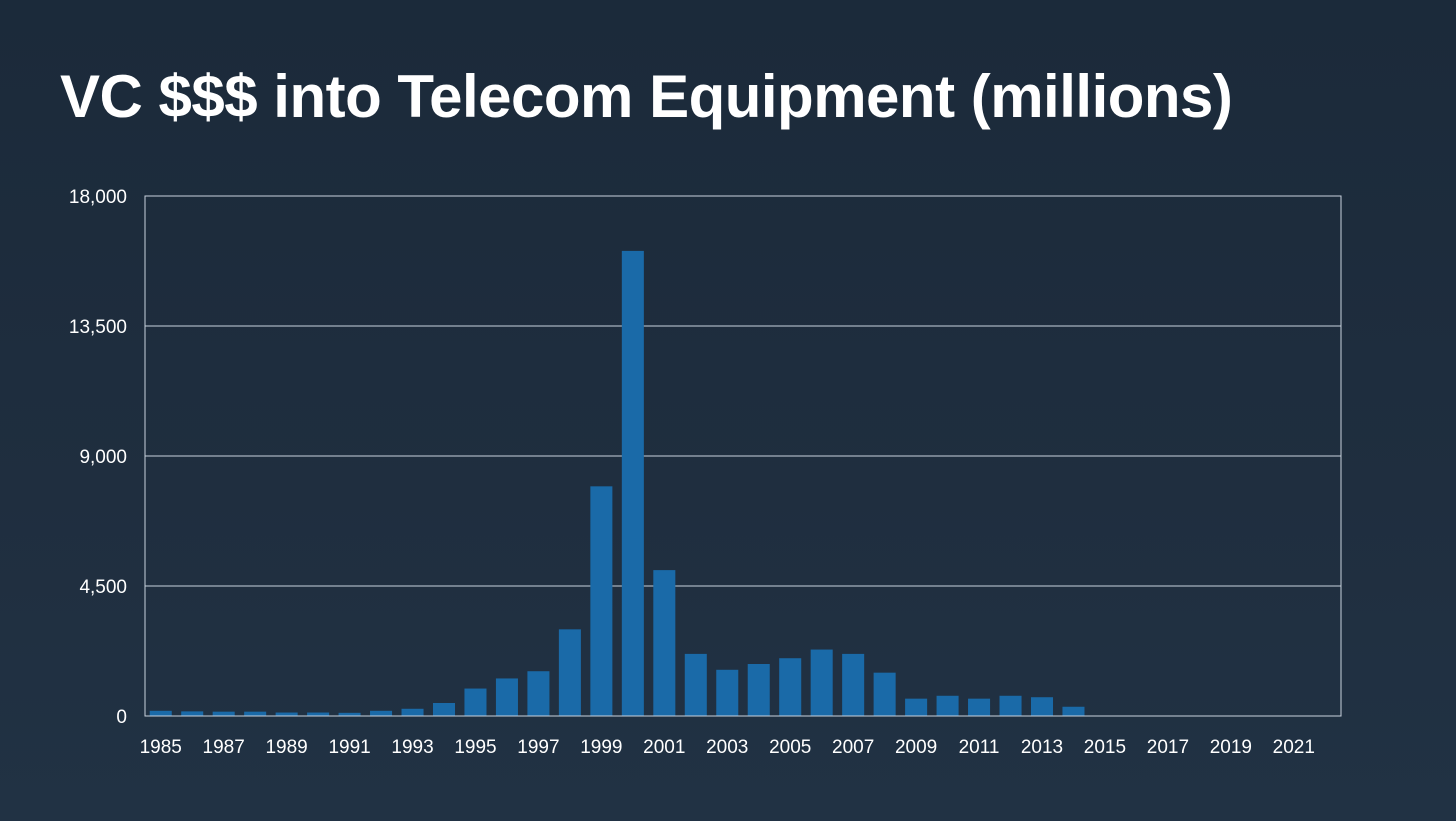 This screenshot has width=1456, height=821. Describe the element at coordinates (286, 714) in the screenshot. I see `bar-1989` at that location.